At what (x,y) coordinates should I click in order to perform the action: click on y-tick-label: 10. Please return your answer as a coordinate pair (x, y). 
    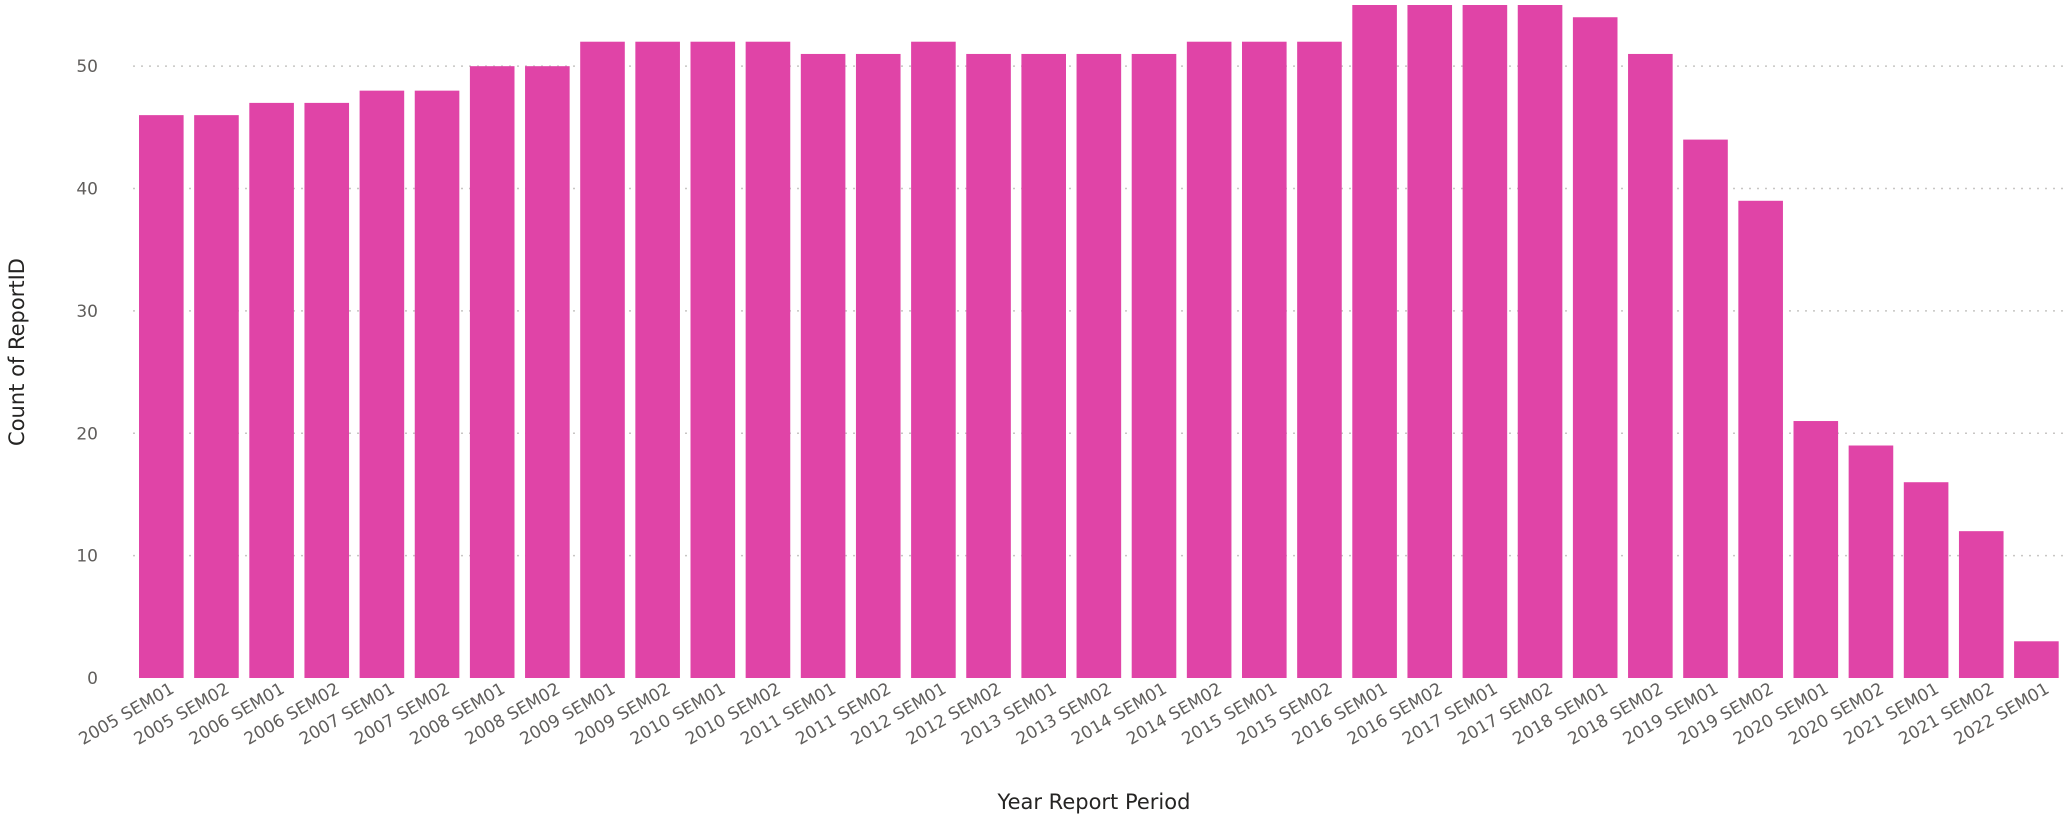
    Looking at the image, I should click on (87, 557).